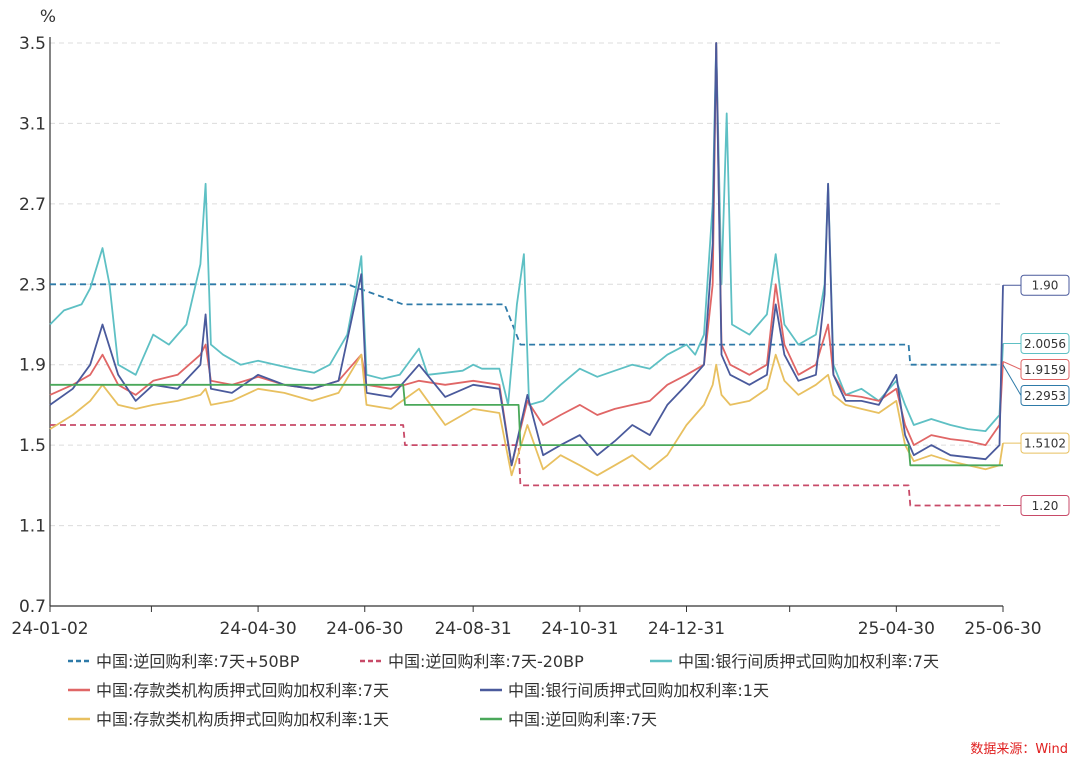  Describe the element at coordinates (473, 629) in the screenshot. I see `x-tick-label: 24-08-31` at that location.